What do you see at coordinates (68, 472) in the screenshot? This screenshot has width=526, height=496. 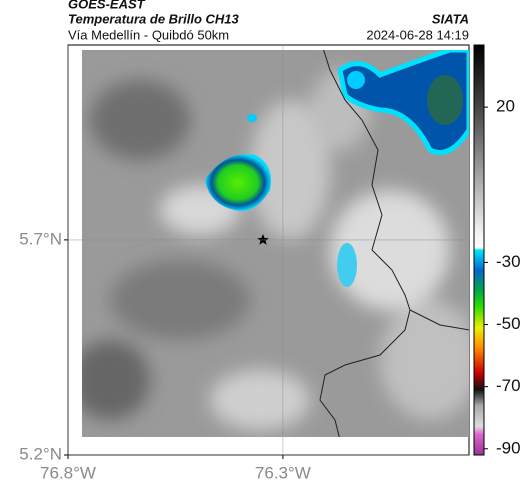 I see `x-tick-label: 76.8°W` at bounding box center [68, 472].